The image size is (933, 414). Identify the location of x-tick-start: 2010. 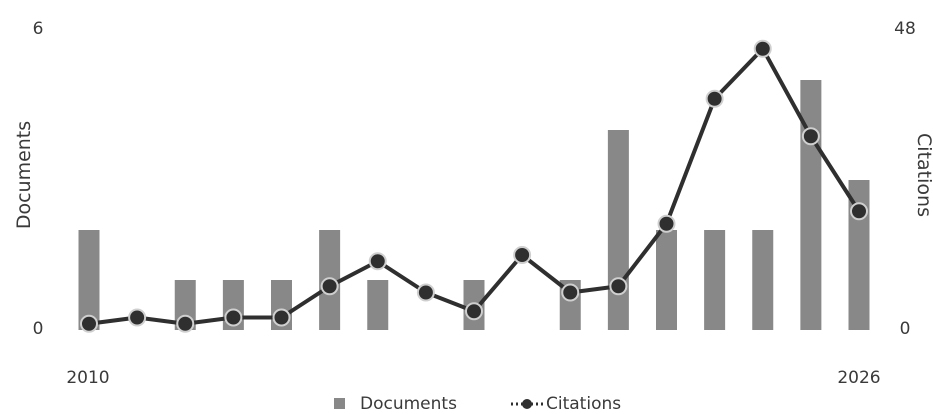
(87, 378).